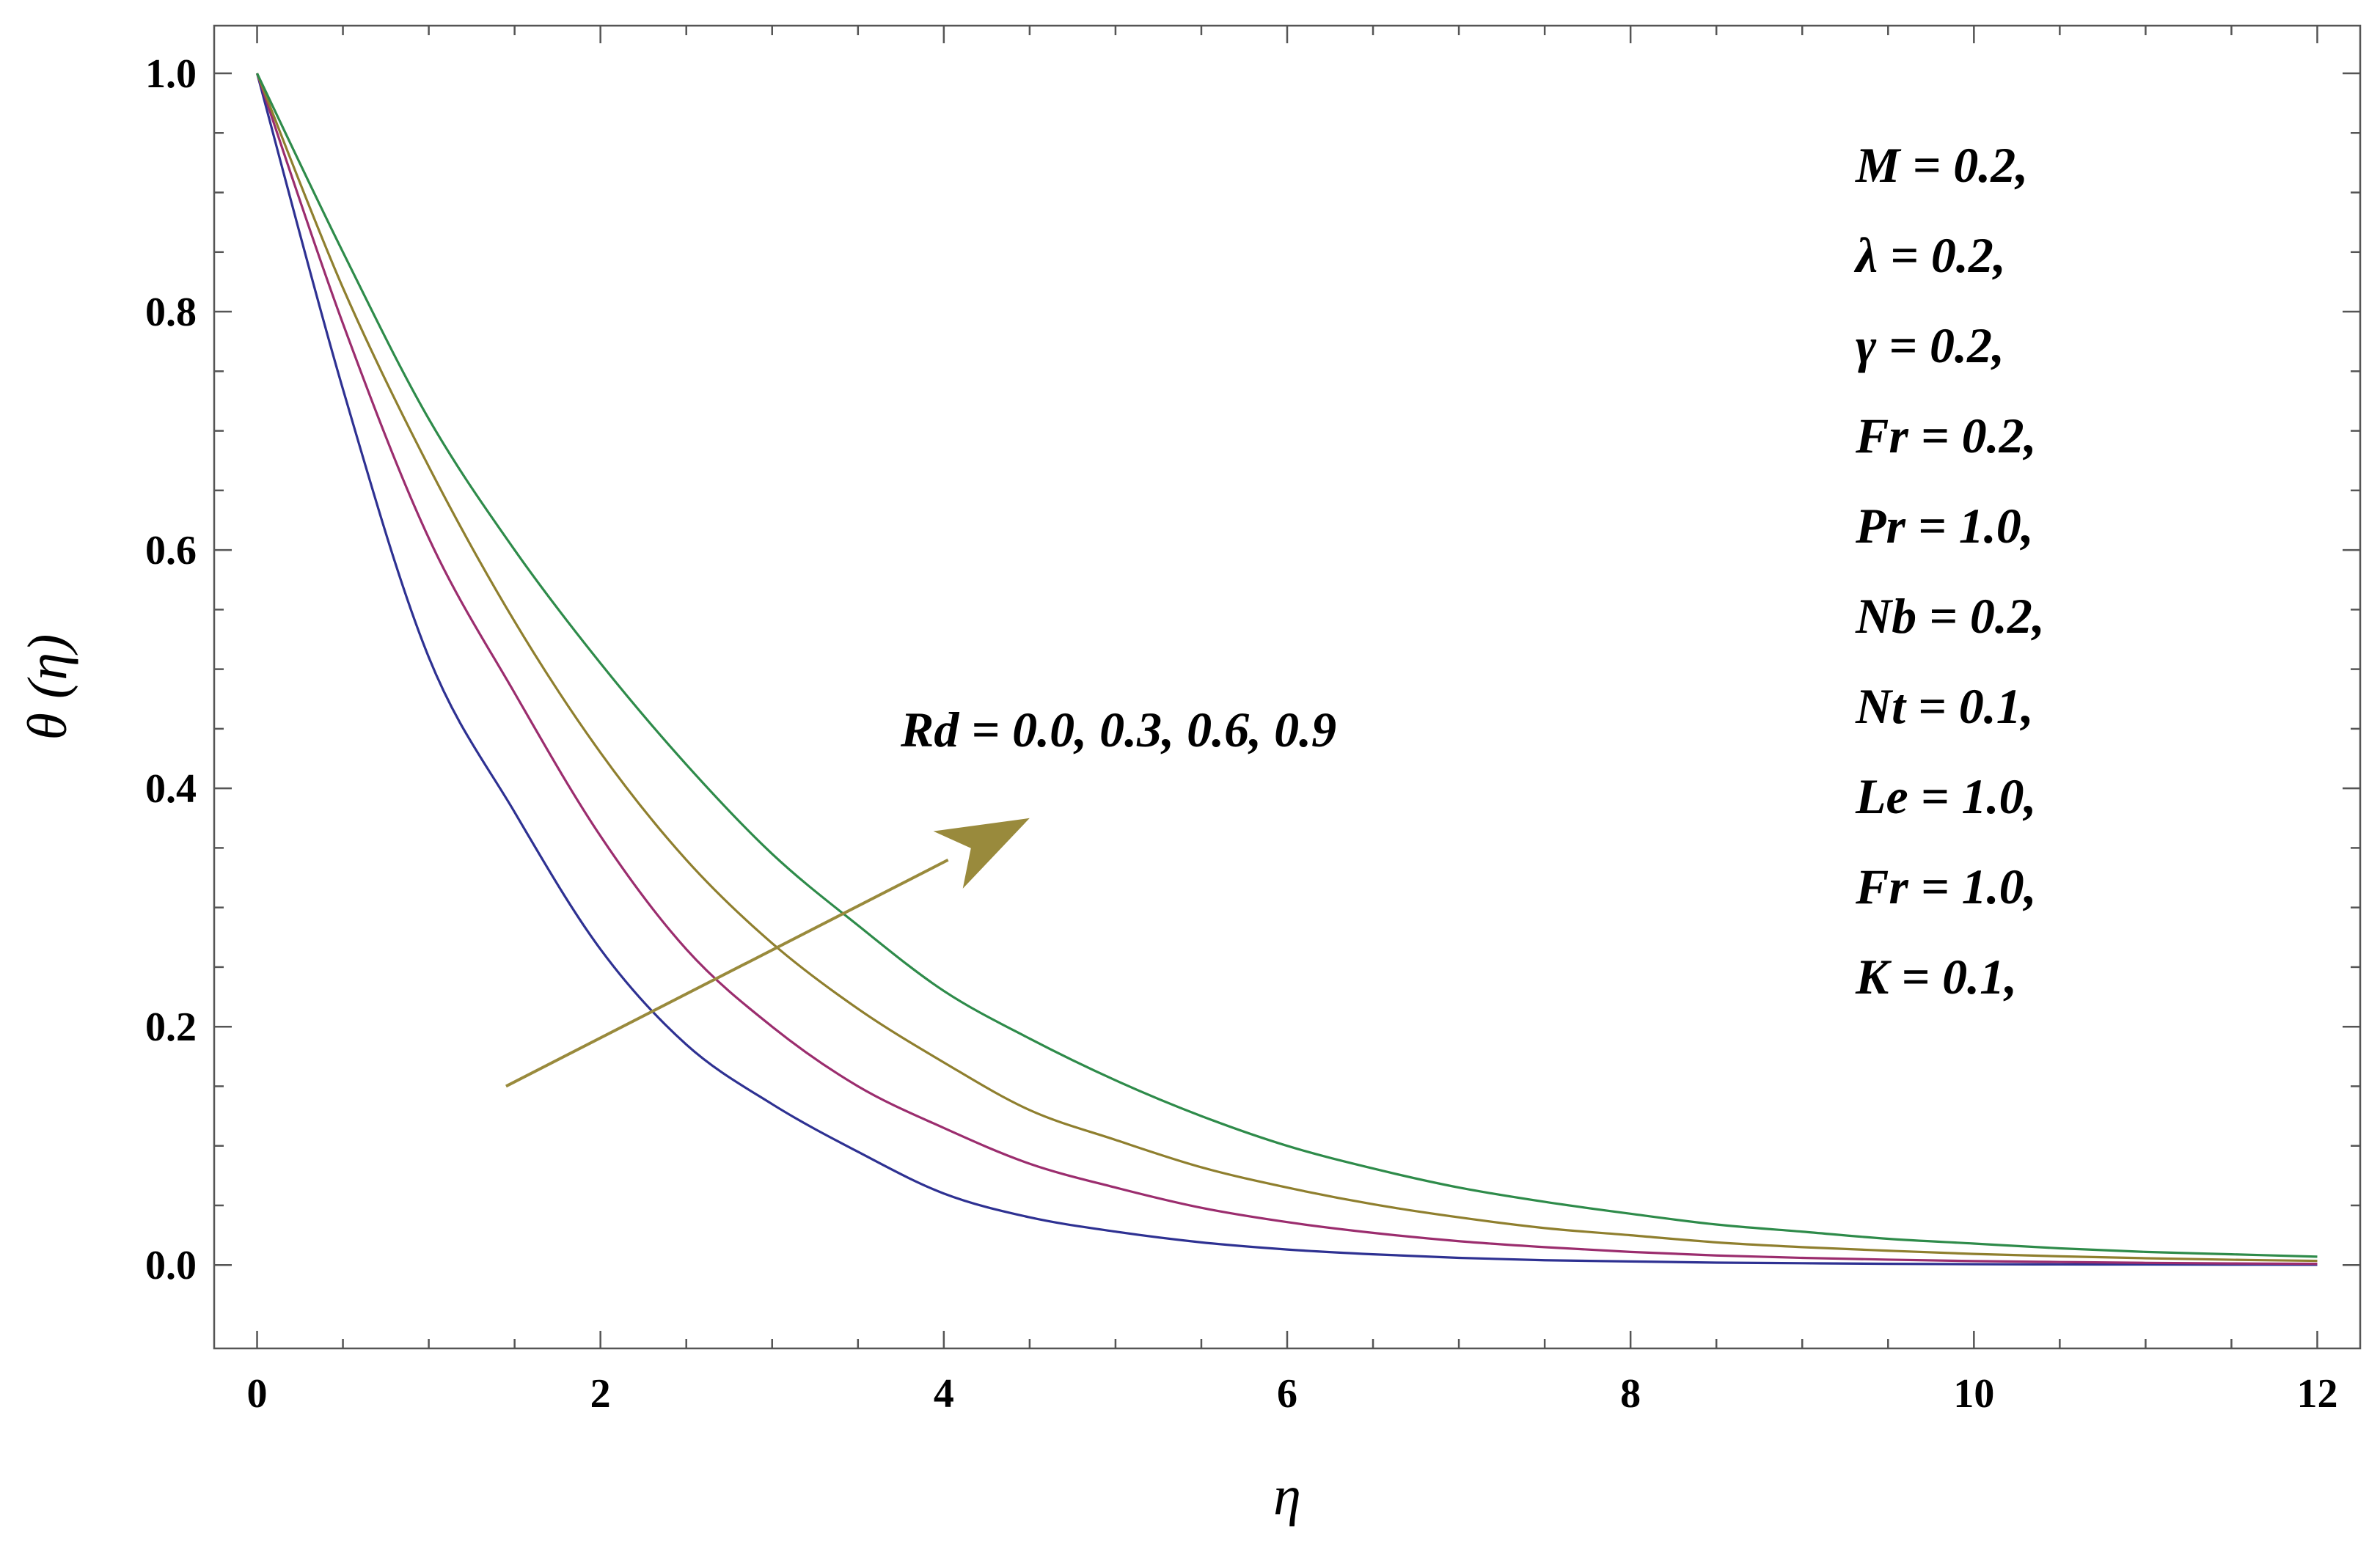  I want to click on x-axis-label: η, so click(1287, 1496).